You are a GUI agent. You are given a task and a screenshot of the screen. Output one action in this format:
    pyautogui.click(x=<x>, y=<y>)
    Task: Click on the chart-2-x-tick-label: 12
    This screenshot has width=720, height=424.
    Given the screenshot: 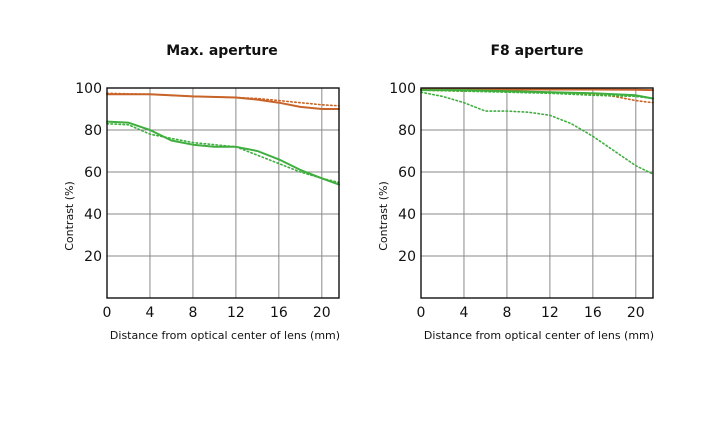 What is the action you would take?
    pyautogui.click(x=550, y=313)
    